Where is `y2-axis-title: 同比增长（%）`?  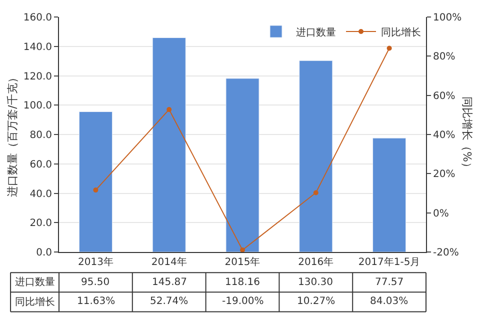
y2-axis-title: 同比增长（%） is located at coordinates (467, 134).